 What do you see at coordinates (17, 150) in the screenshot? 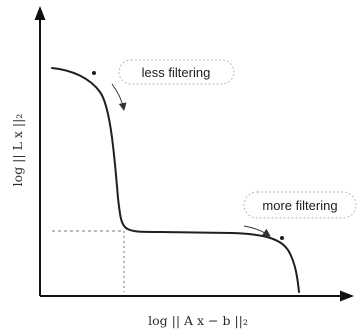
I see `y-axis-label: log || L x ||₂` at bounding box center [17, 150].